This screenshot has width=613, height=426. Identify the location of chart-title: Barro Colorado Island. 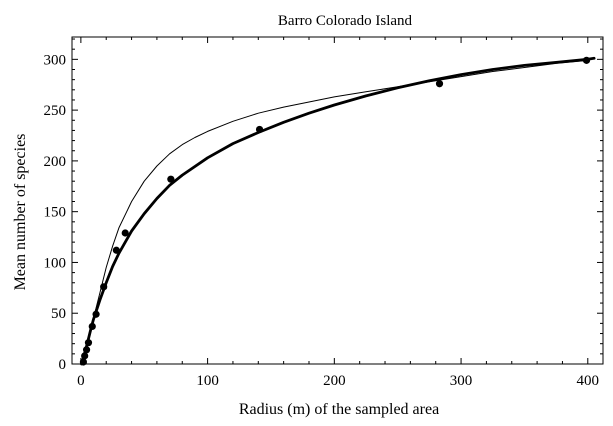
(345, 21).